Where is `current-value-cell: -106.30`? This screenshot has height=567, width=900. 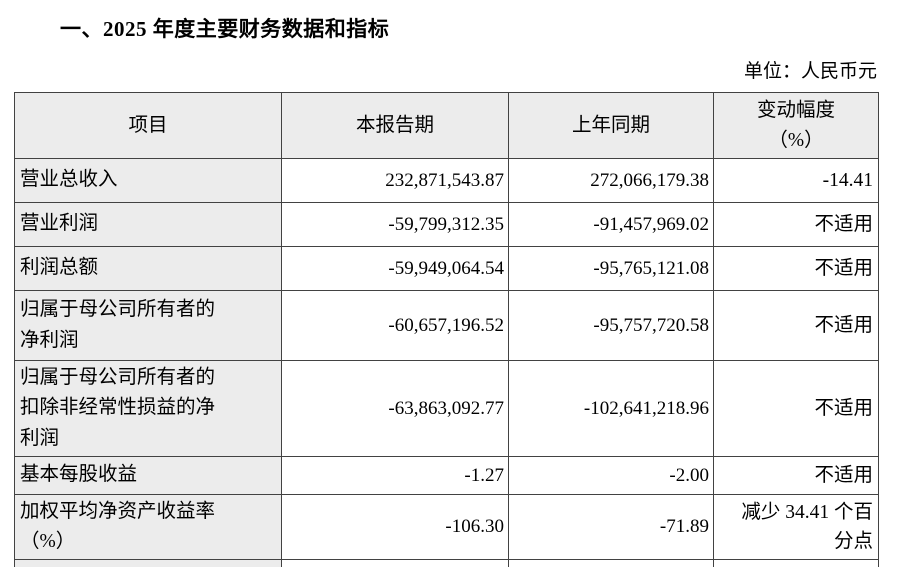 current-value-cell: -106.30 is located at coordinates (395, 527).